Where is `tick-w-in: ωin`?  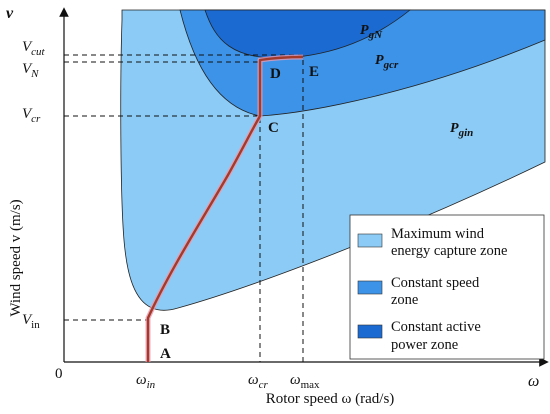 tick-w-in: ωin is located at coordinates (146, 381).